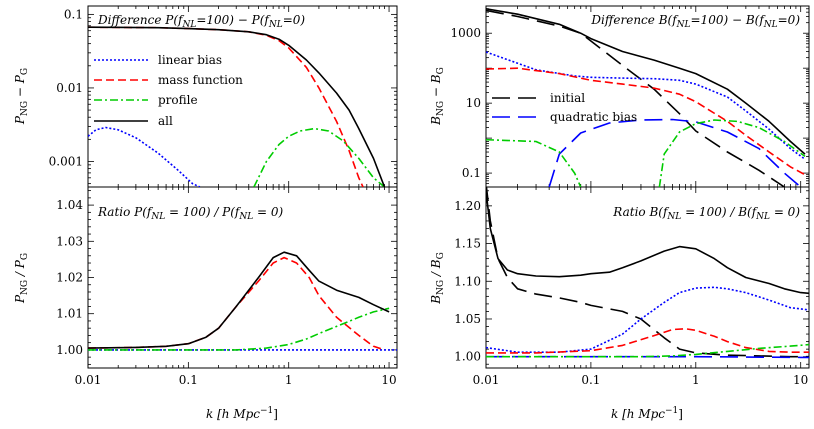  I want to click on power-difference-ylabel: PNG − PG, so click(21, 96).